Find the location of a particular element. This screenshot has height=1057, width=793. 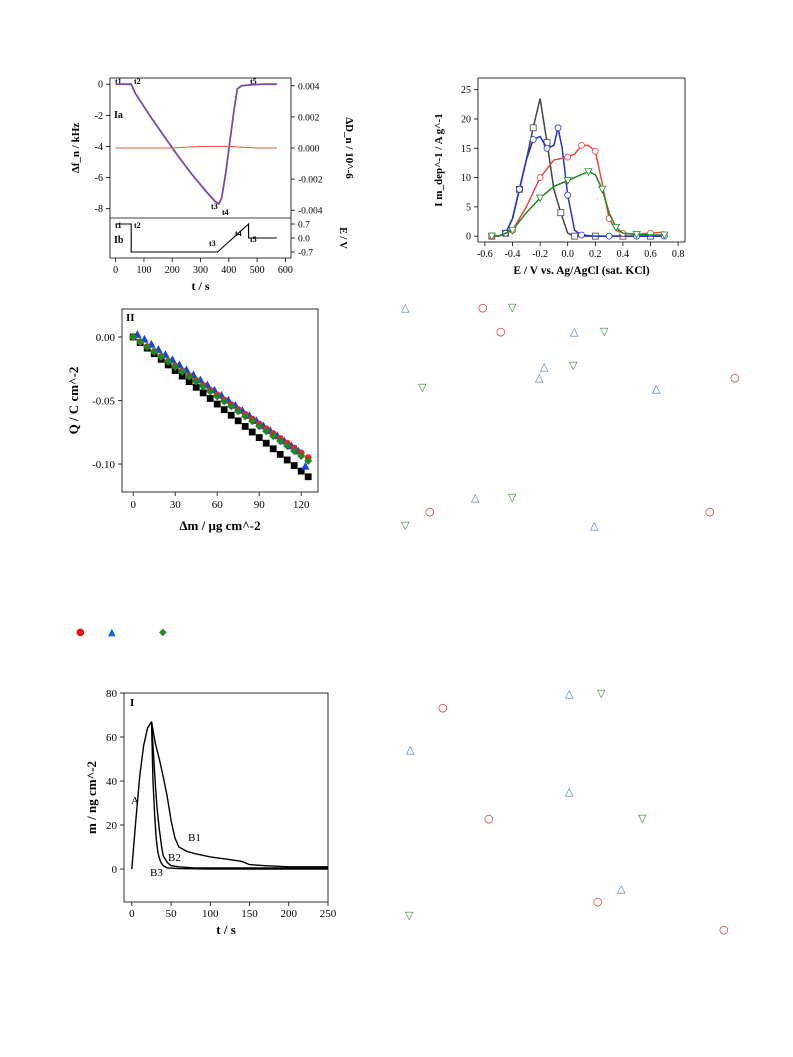

y-right-tick-label: -0.002 is located at coordinates (310, 181).